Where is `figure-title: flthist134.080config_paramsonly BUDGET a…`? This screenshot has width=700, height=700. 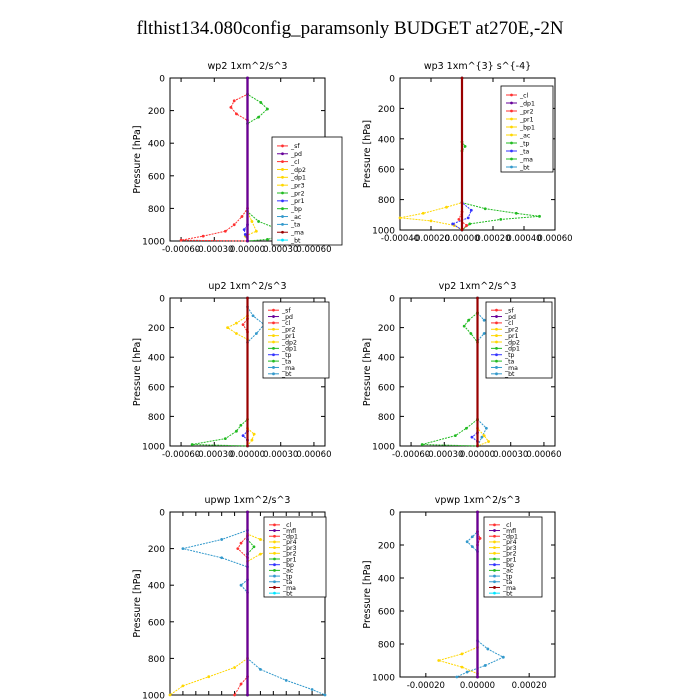
figure-title: flthist134.080config_paramsonly BUDGET a… is located at coordinates (350, 28).